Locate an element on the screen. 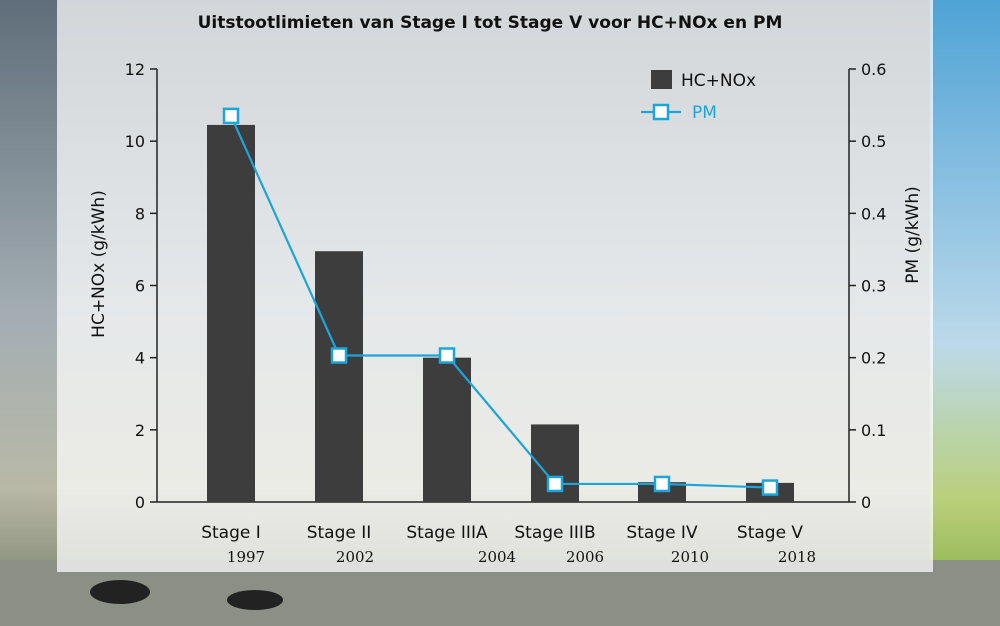 Image resolution: width=1000 pixels, height=626 pixels. y-tick-label: 0 is located at coordinates (140, 502).